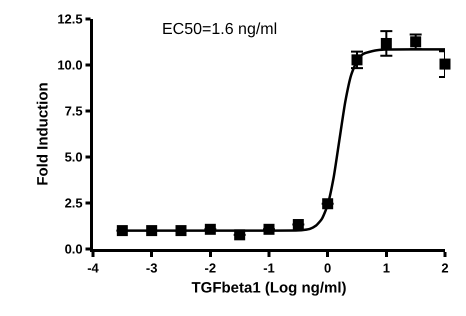  What do you see at coordinates (152, 268) in the screenshot?
I see `x-tick-label: -3` at bounding box center [152, 268].